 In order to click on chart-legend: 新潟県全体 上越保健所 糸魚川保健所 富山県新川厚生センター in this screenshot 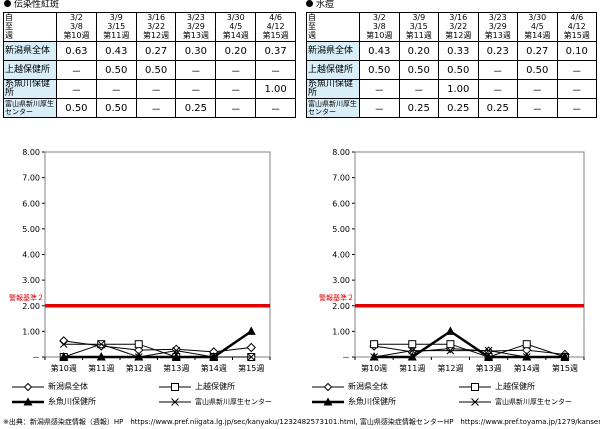, I will do `click(149, 394)`.